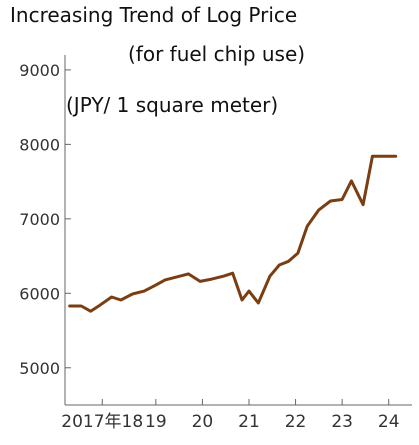 This screenshot has height=445, width=419. I want to click on x-tick-label: 24, so click(389, 422).